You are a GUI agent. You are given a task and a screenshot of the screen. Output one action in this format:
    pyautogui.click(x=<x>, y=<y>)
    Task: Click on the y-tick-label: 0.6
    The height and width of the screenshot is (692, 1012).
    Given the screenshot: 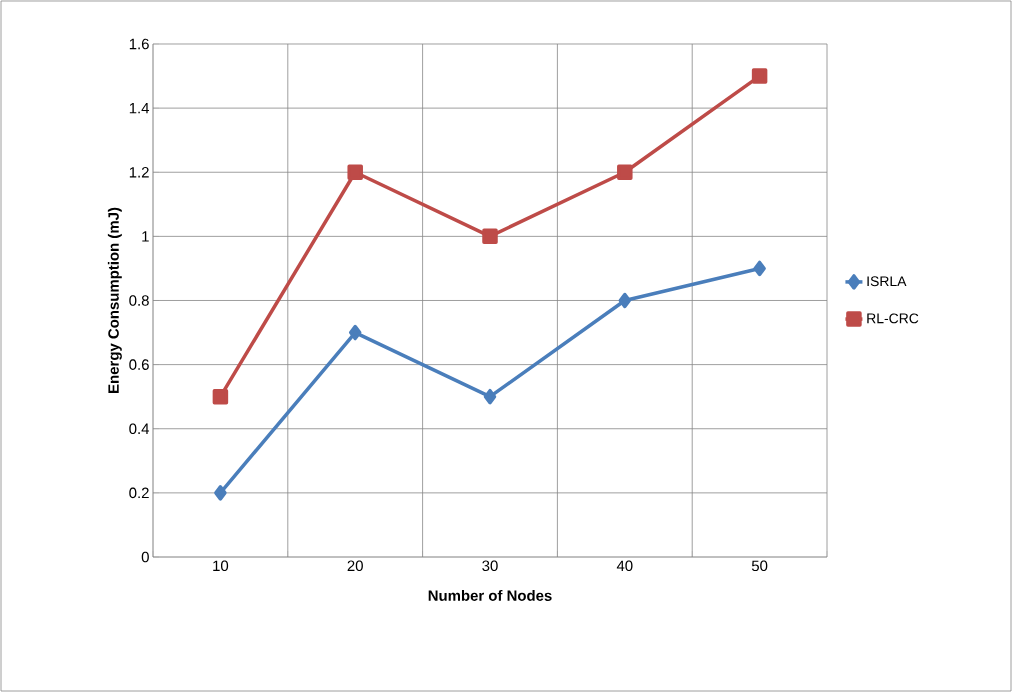 What is the action you would take?
    pyautogui.click(x=139, y=364)
    